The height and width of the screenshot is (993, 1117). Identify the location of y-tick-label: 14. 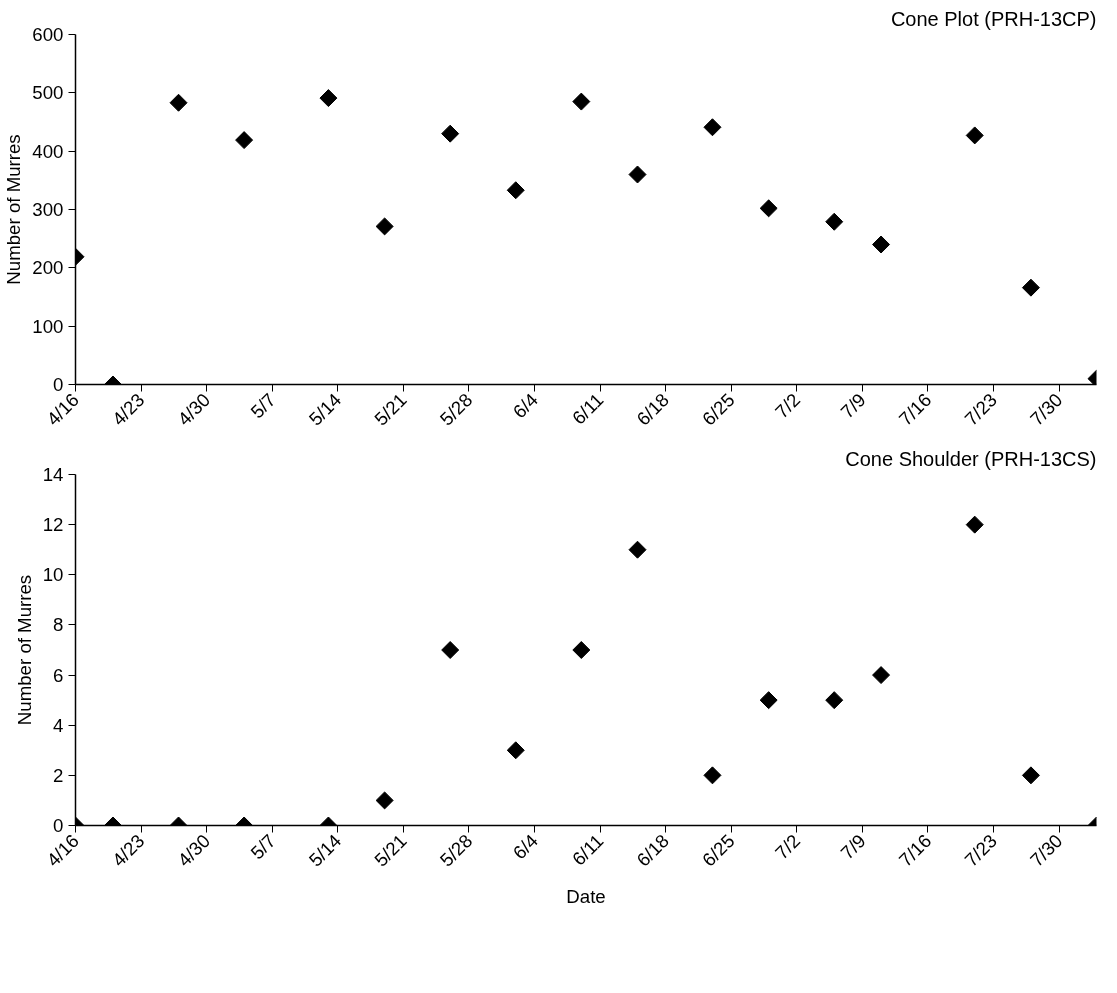
(53, 474).